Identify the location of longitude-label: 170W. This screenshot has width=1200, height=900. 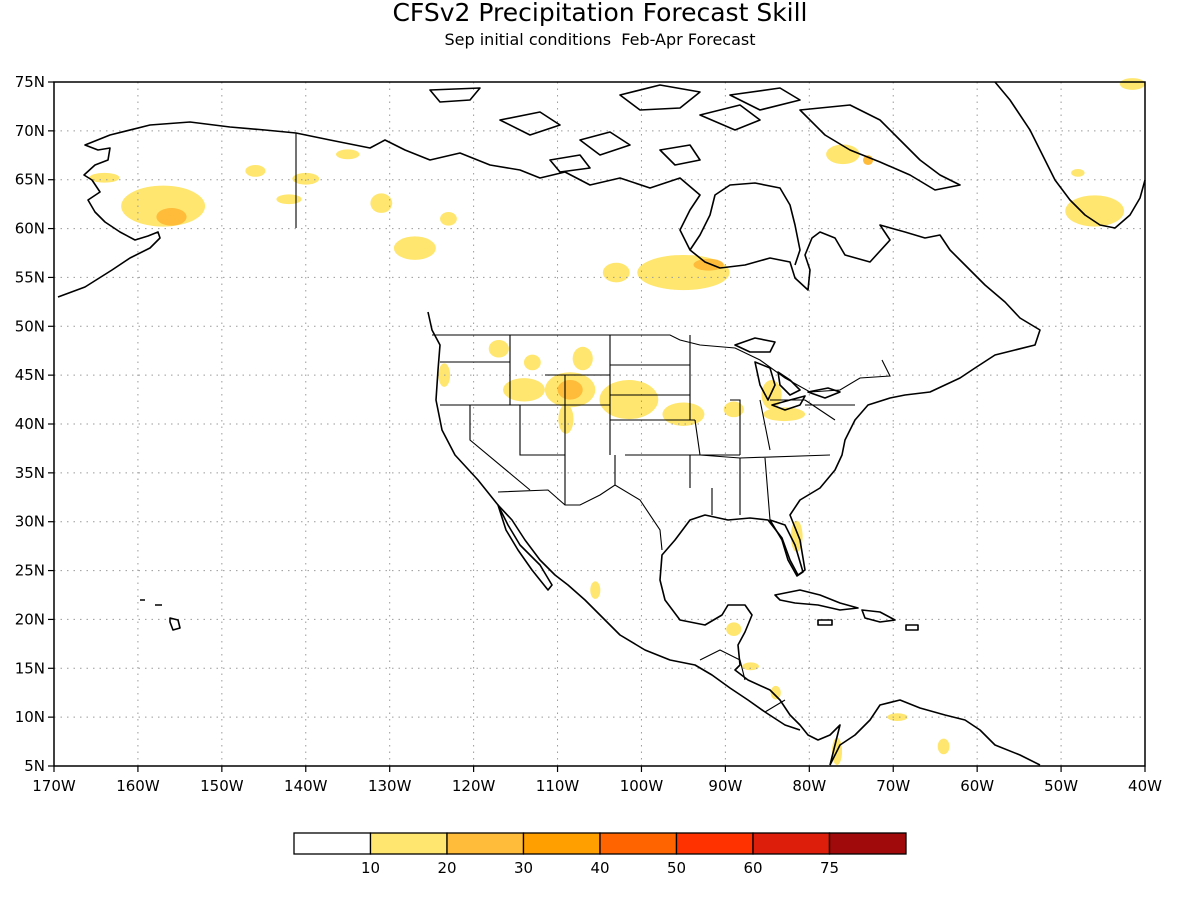
(54, 786).